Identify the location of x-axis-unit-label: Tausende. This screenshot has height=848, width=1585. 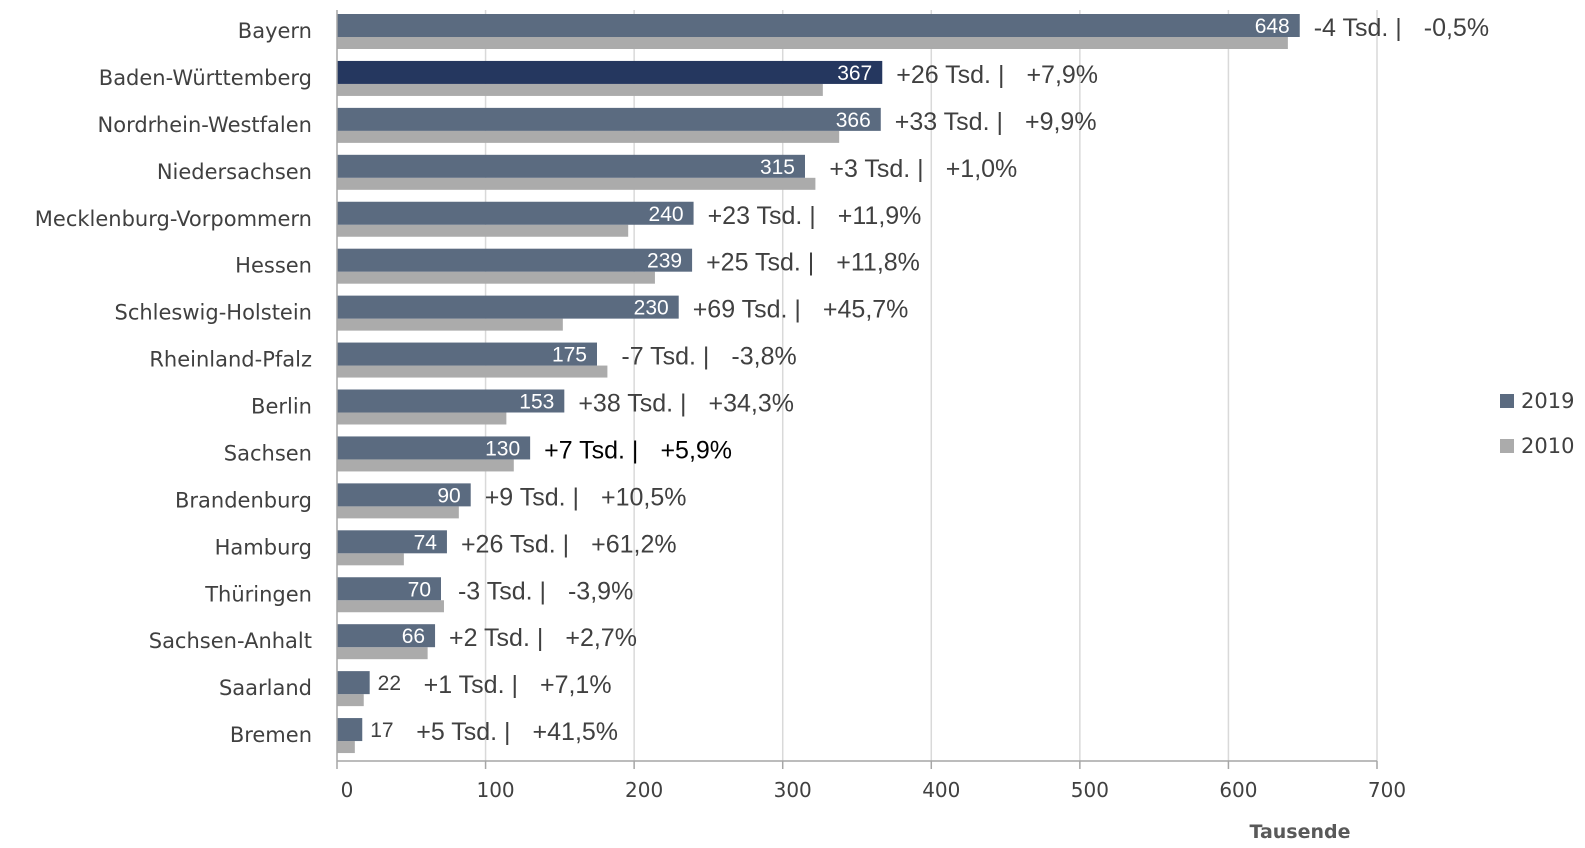
(1299, 832).